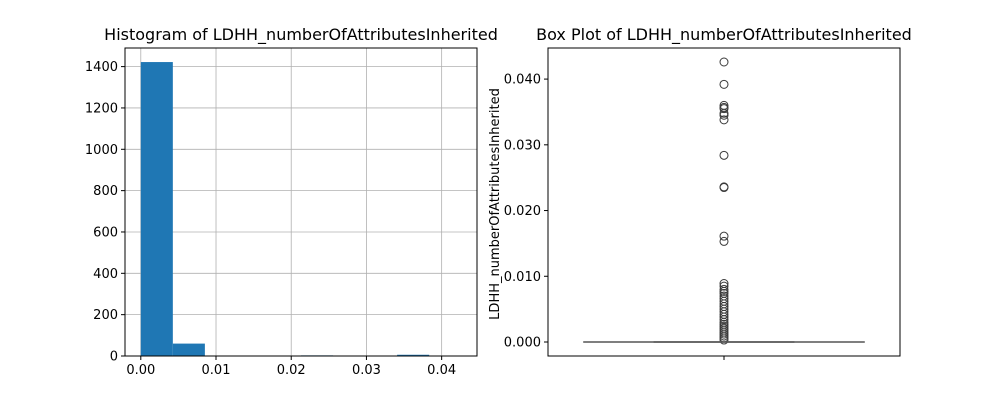 The height and width of the screenshot is (400, 1000). Describe the element at coordinates (495, 204) in the screenshot. I see `boxplot-y-axis-label: LDHH_numberOfAttributesInherited` at that location.